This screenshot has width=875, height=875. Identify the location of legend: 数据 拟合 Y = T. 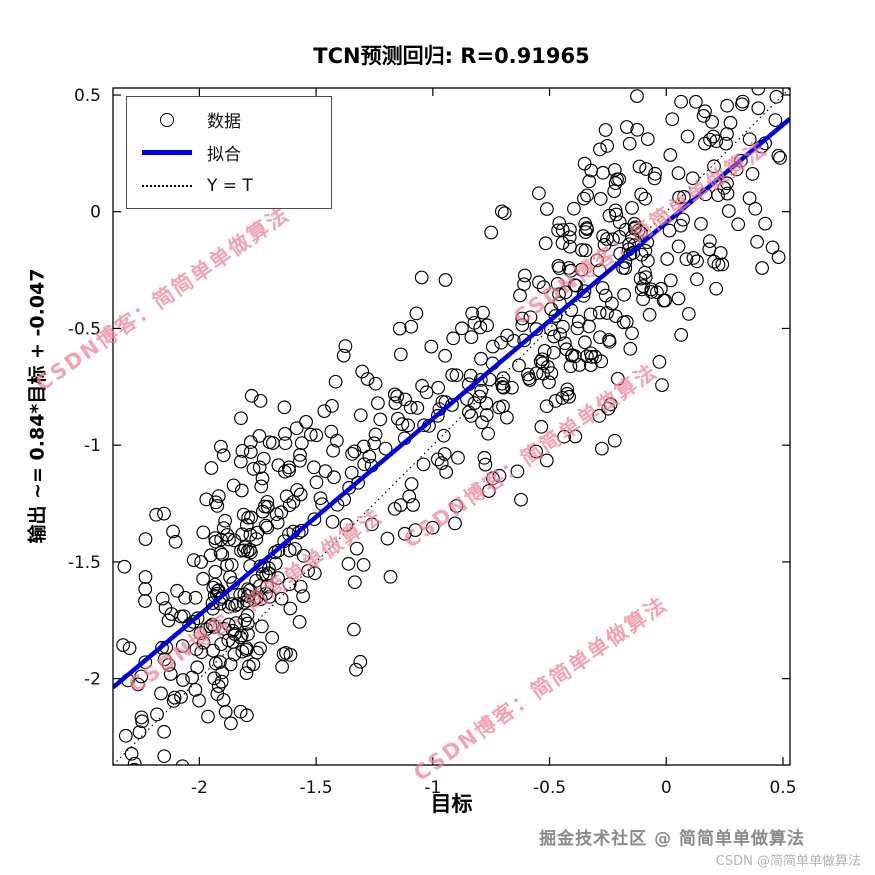
(229, 152).